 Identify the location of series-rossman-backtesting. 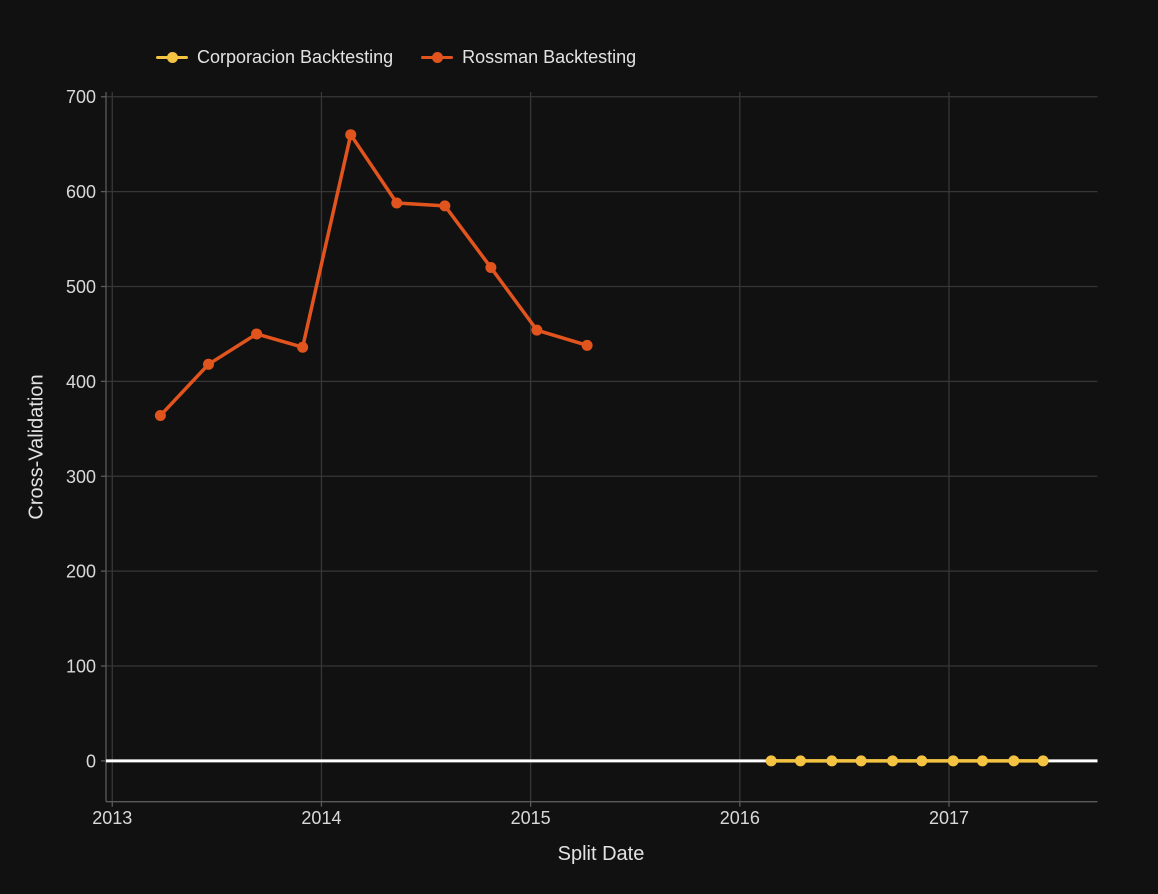
(373, 275).